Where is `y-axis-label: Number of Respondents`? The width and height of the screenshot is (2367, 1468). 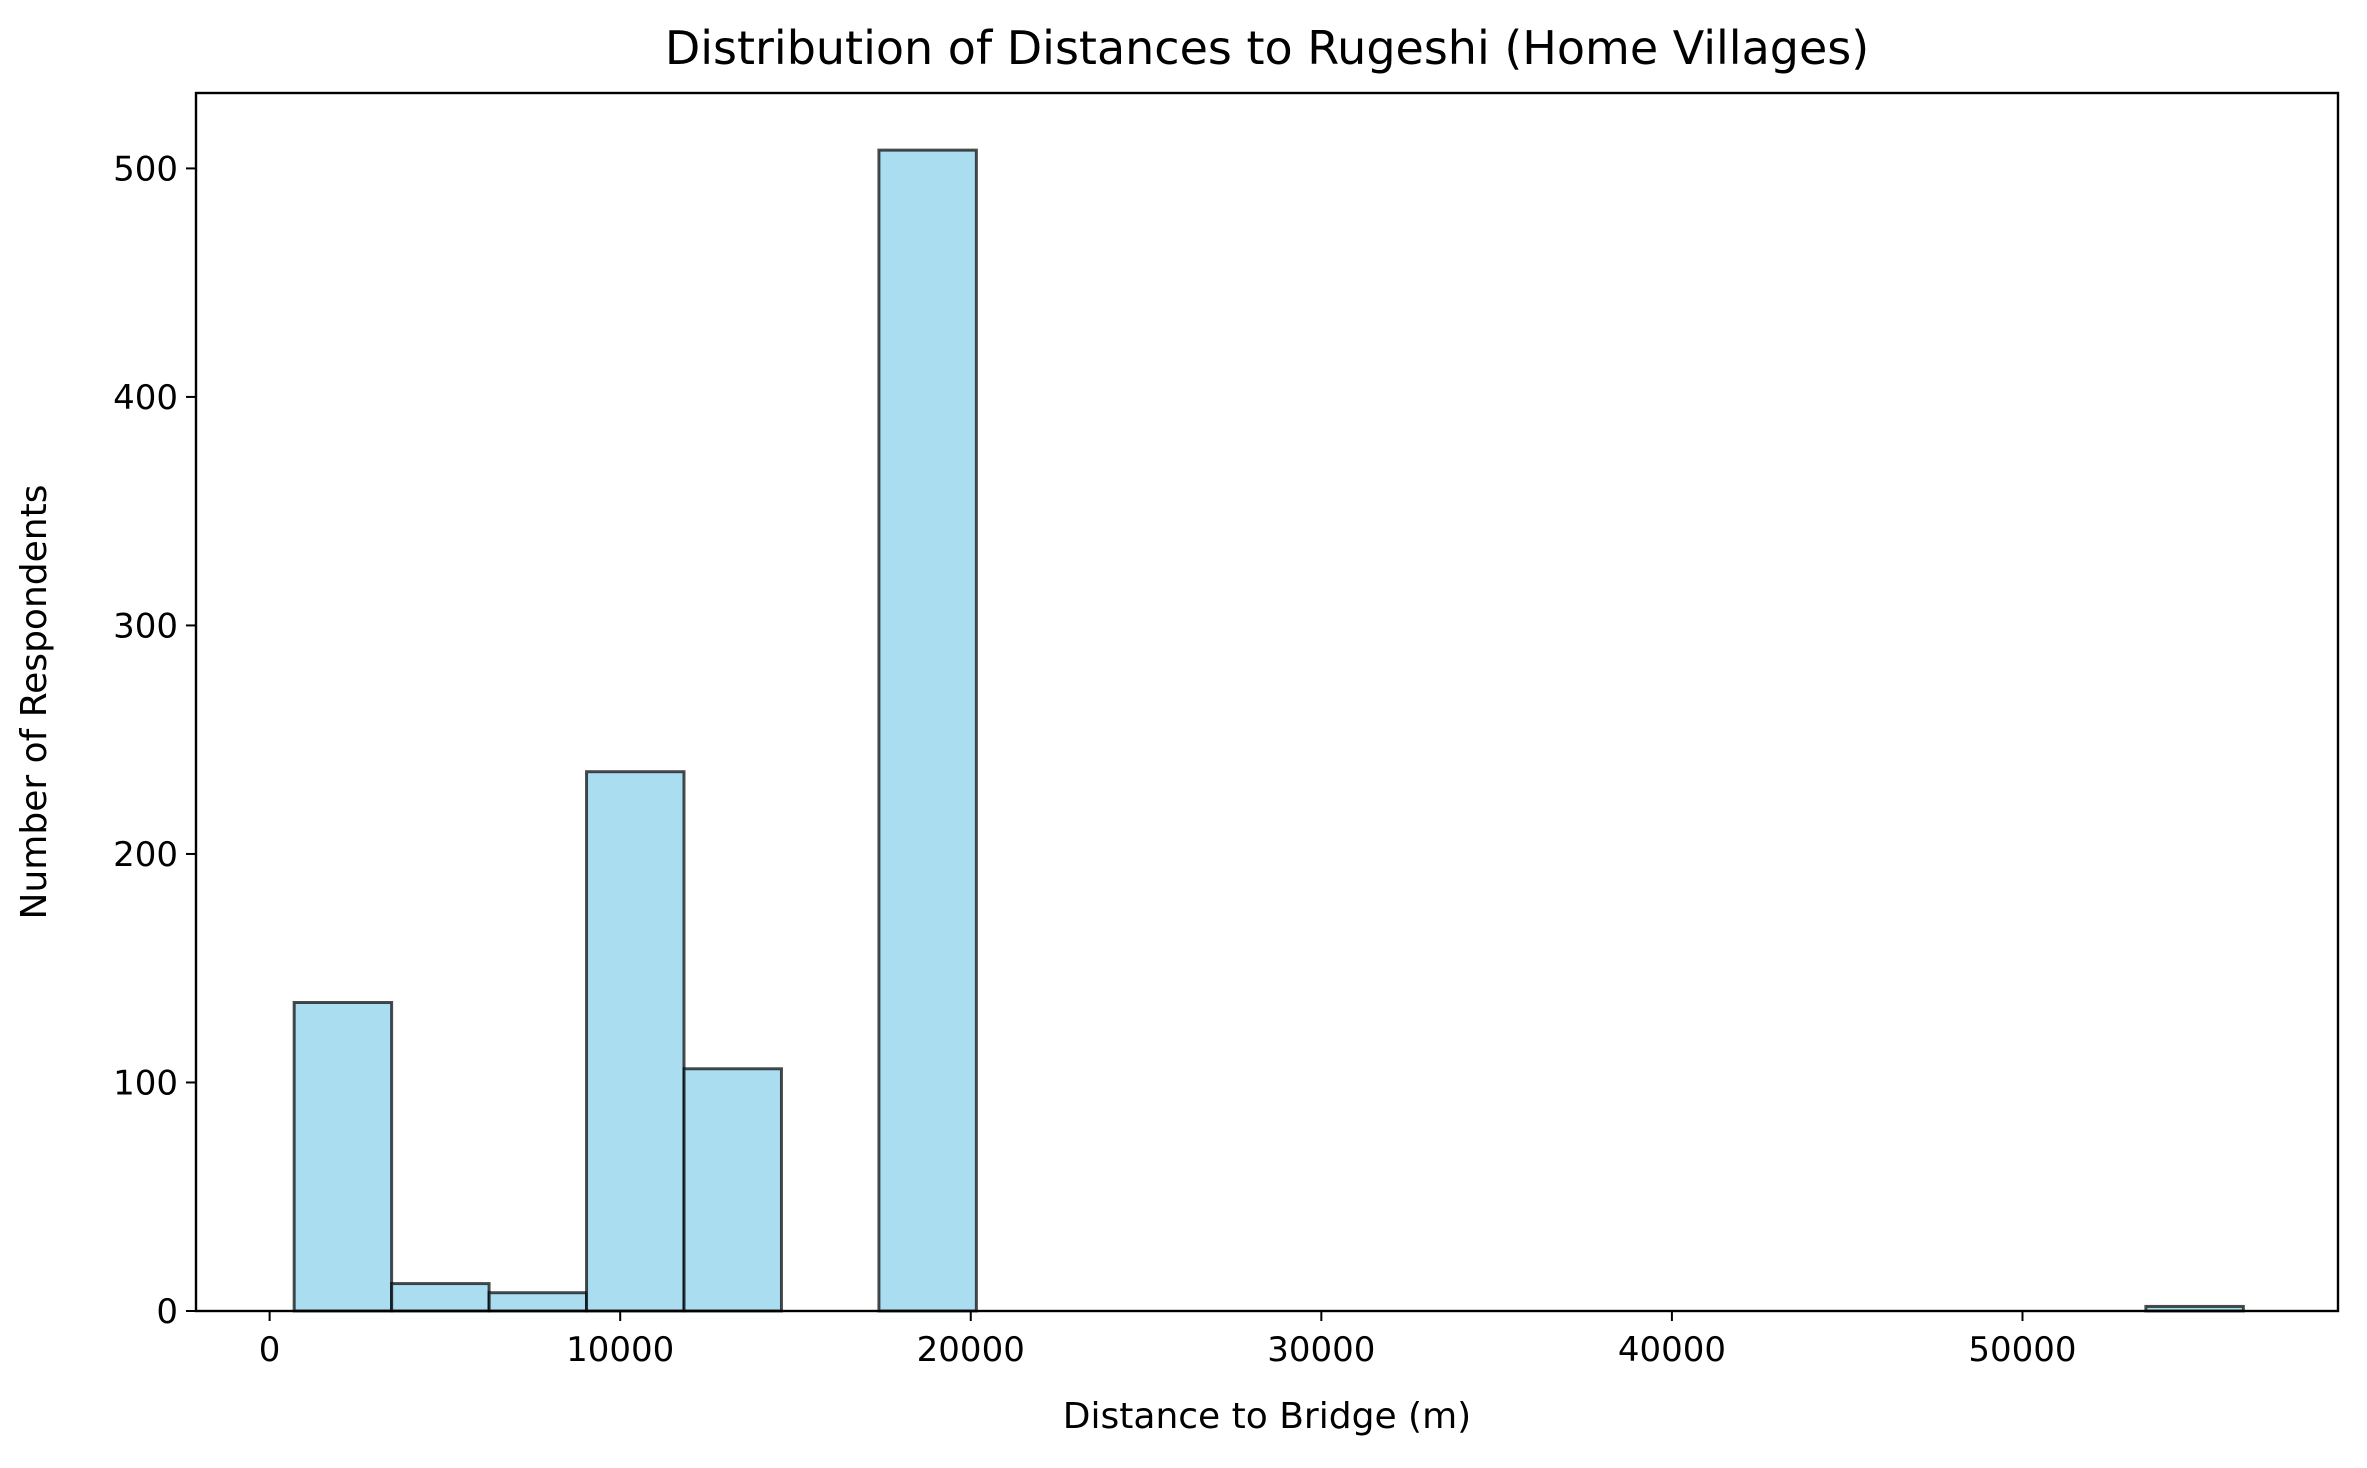 y-axis-label: Number of Respondents is located at coordinates (34, 702).